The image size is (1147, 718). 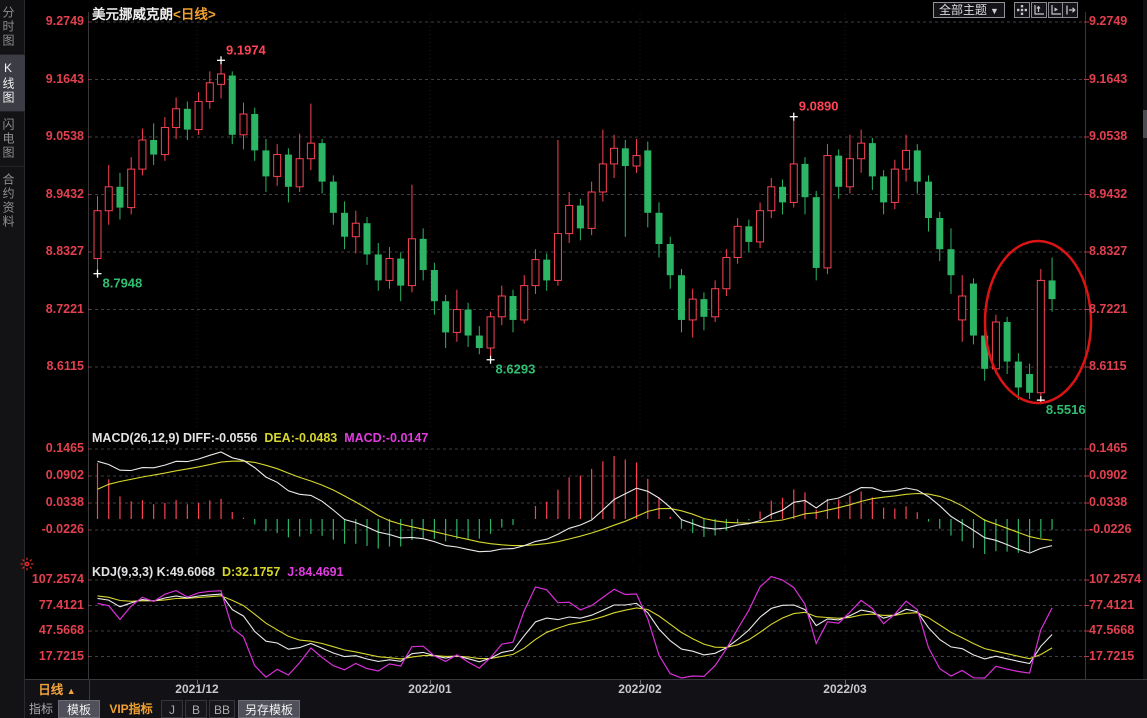 I want to click on symbol-name: 美元挪威克朗, so click(x=132, y=14).